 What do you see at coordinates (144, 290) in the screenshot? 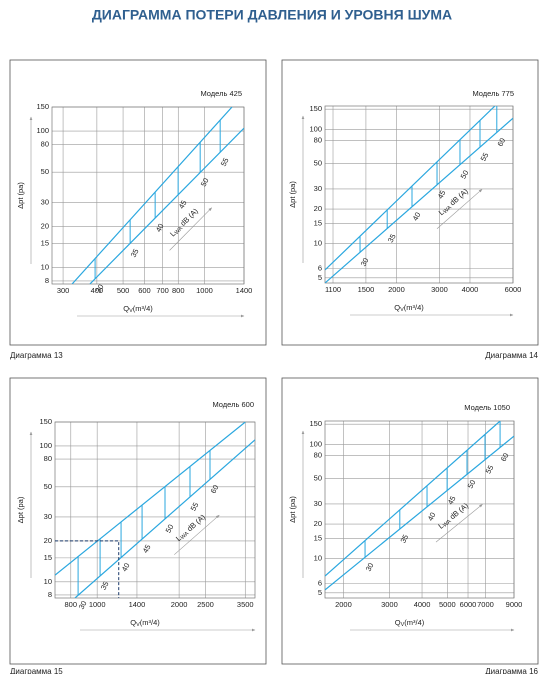
I see `x-tick-label: 600` at bounding box center [144, 290].